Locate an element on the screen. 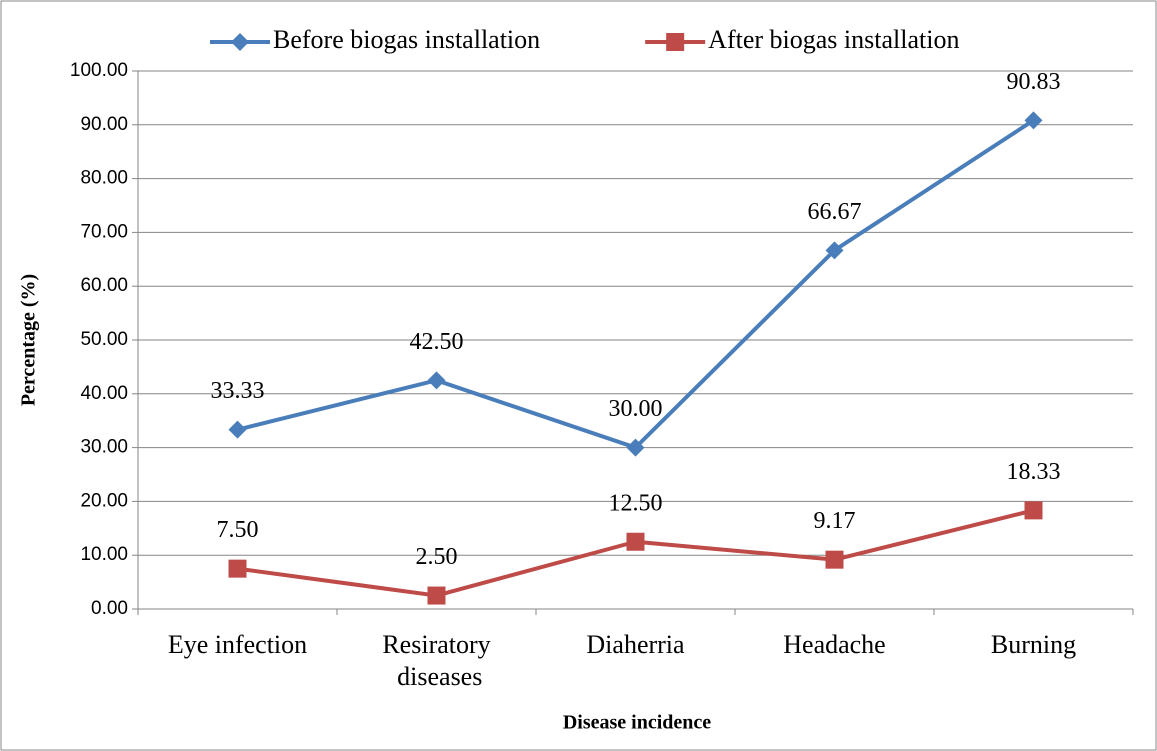 The image size is (1157, 751). y-tick-label: 20.00 is located at coordinates (104, 500).